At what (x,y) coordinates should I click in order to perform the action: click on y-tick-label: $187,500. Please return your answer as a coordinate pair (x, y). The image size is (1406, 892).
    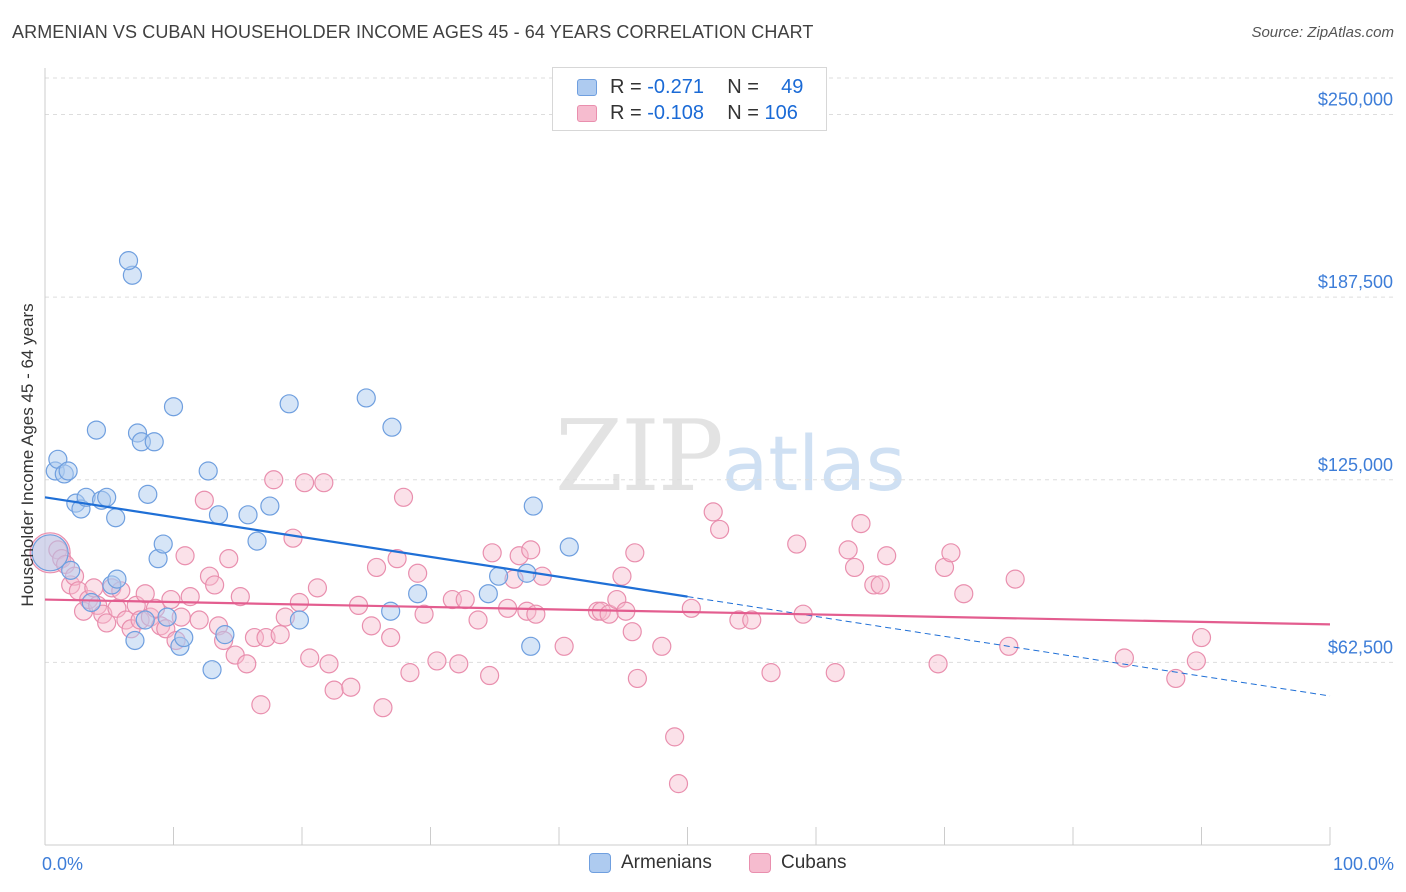
    Looking at the image, I should click on (1355, 282).